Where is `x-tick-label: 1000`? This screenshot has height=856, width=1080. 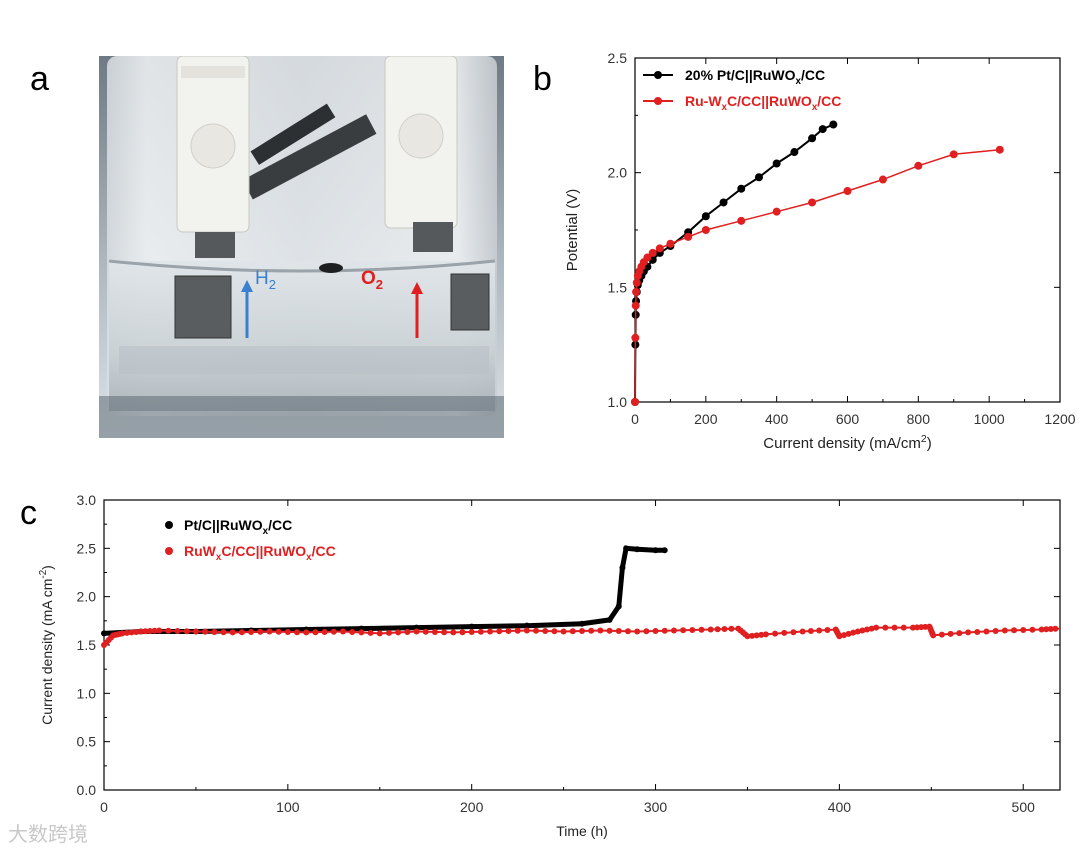
x-tick-label: 1000 is located at coordinates (989, 419).